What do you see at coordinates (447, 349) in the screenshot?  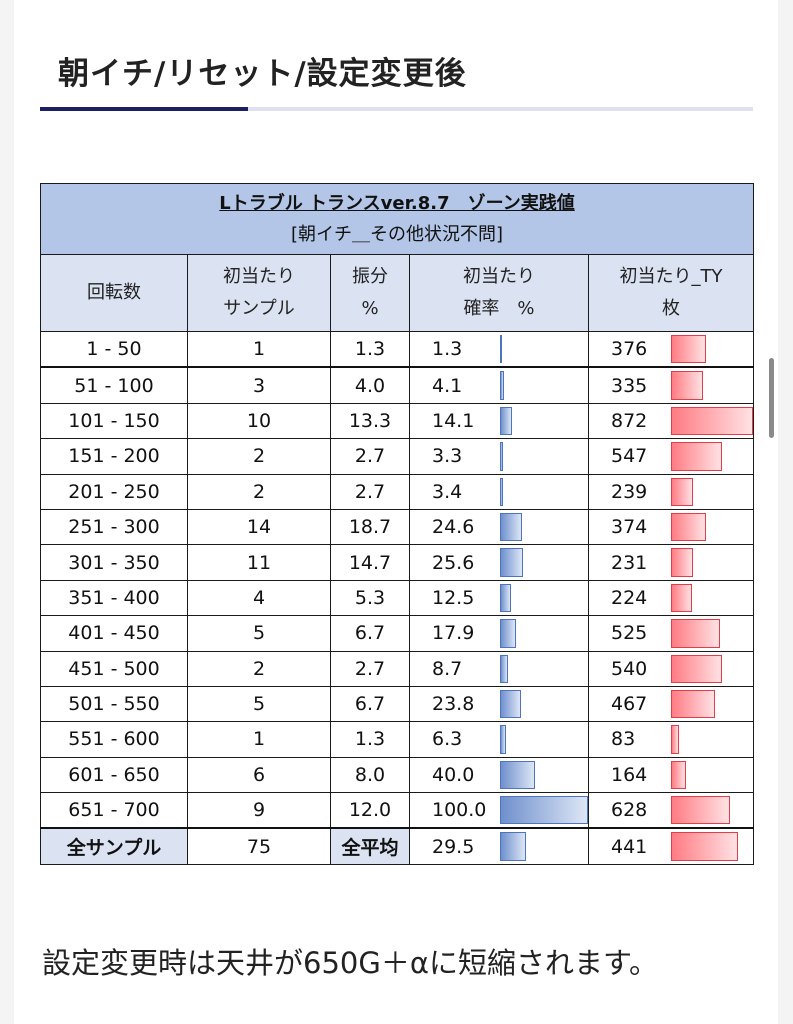 I see `rate-value: 1.3` at bounding box center [447, 349].